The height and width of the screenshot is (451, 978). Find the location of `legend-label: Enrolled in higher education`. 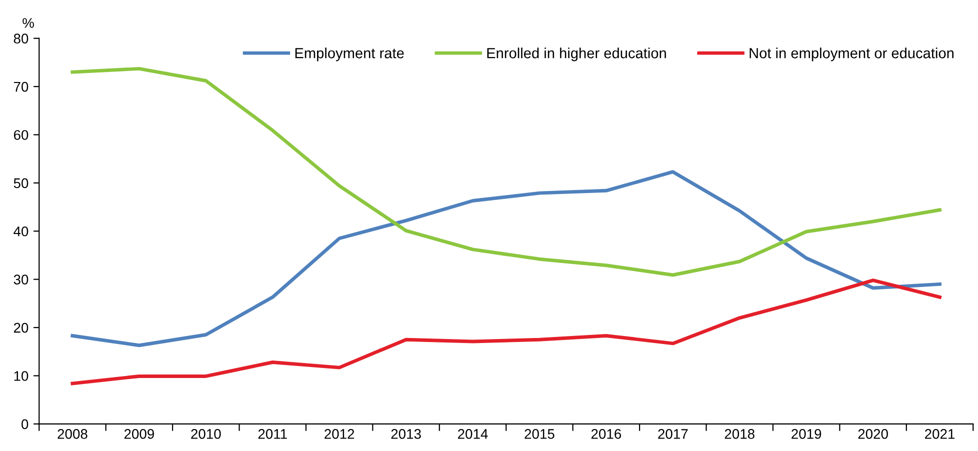

legend-label: Enrolled in higher education is located at coordinates (576, 55).